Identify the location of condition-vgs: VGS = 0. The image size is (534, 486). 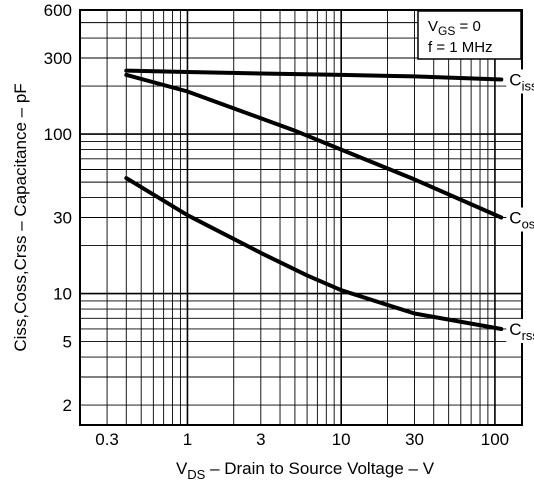
(454, 28).